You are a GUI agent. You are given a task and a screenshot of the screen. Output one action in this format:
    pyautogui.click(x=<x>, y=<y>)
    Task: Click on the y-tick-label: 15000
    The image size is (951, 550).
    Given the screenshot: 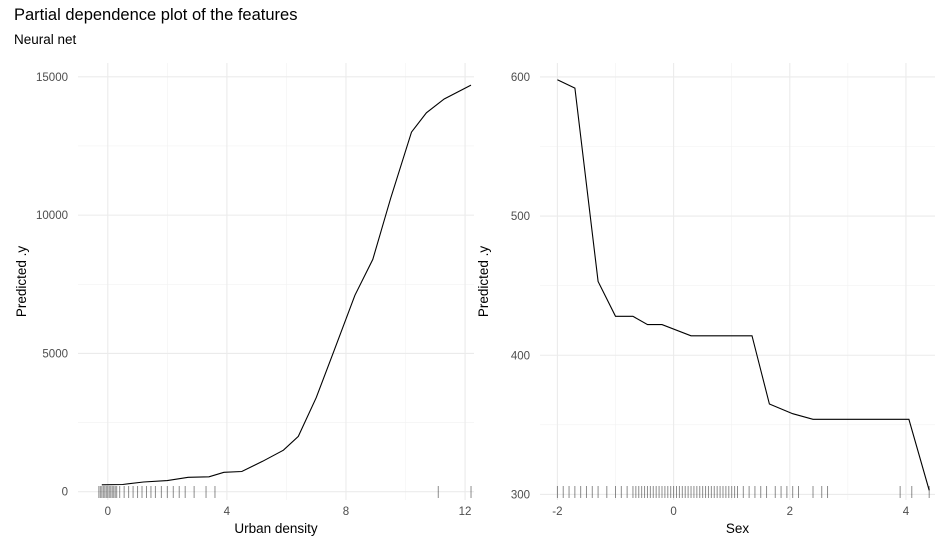 What is the action you would take?
    pyautogui.click(x=52, y=78)
    